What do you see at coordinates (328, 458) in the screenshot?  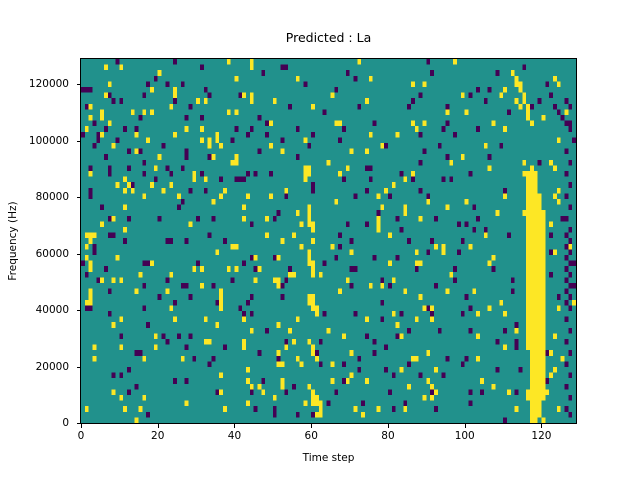 I see `x-axis-label: Time step` at bounding box center [328, 458].